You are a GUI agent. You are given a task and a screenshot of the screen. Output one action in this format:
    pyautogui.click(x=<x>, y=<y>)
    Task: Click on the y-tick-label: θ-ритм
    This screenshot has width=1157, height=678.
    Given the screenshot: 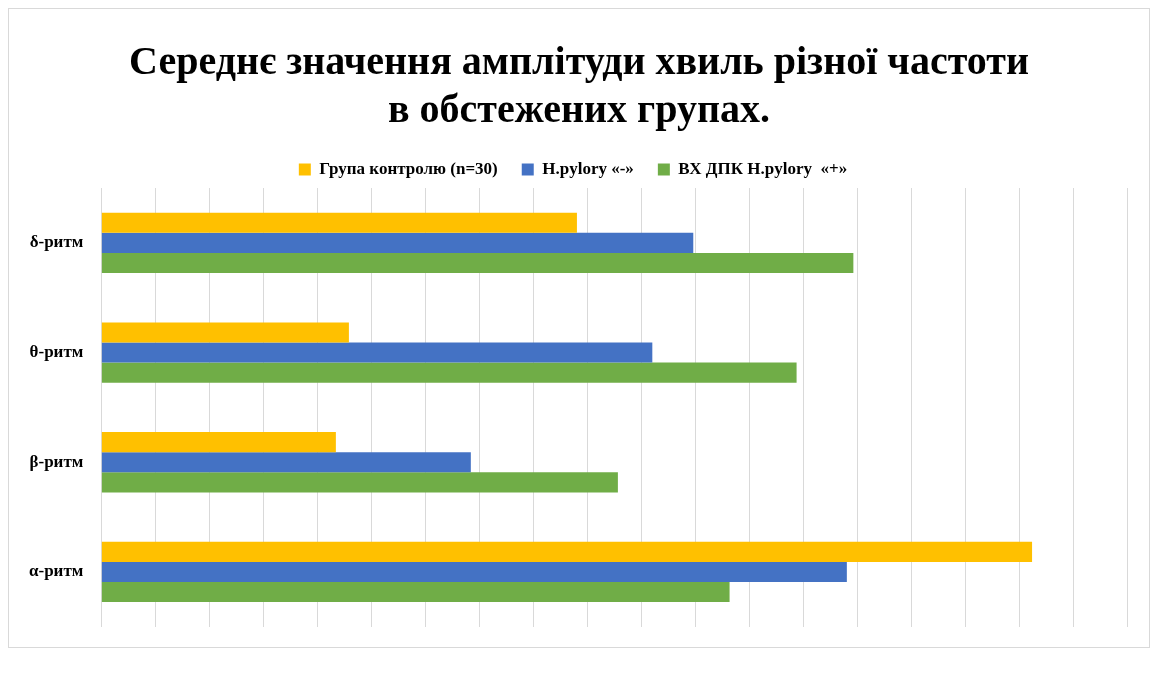 What is the action you would take?
    pyautogui.click(x=56, y=351)
    